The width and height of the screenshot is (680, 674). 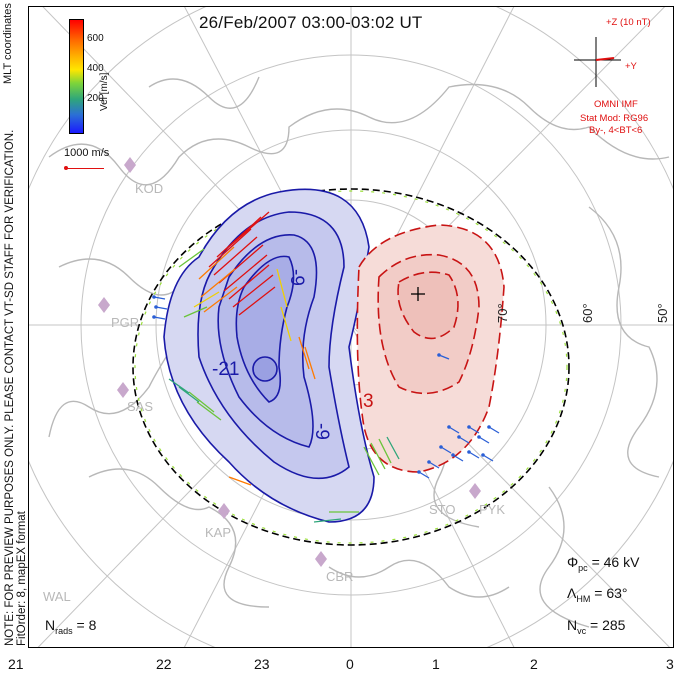 What do you see at coordinates (71, 626) in the screenshot?
I see `radar-count: Nrads = 8` at bounding box center [71, 626].